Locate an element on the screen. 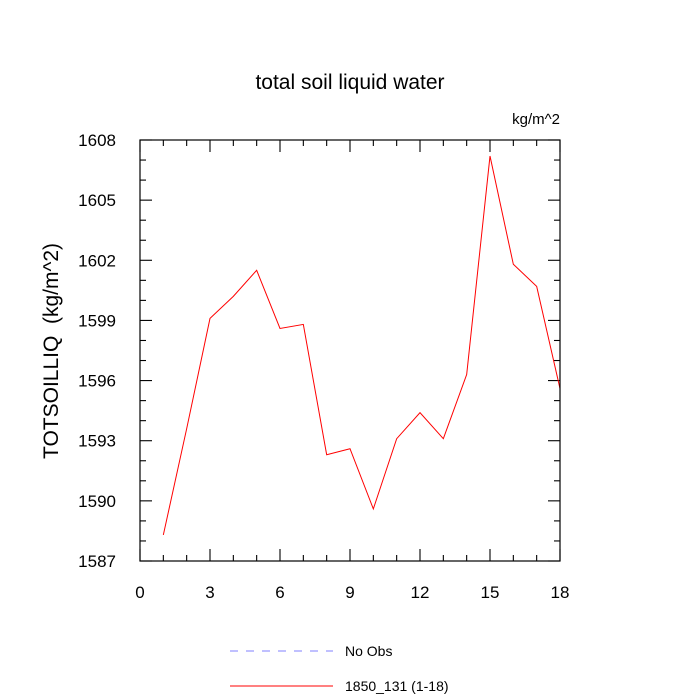  y-tick-label: 1602 is located at coordinates (97, 260).